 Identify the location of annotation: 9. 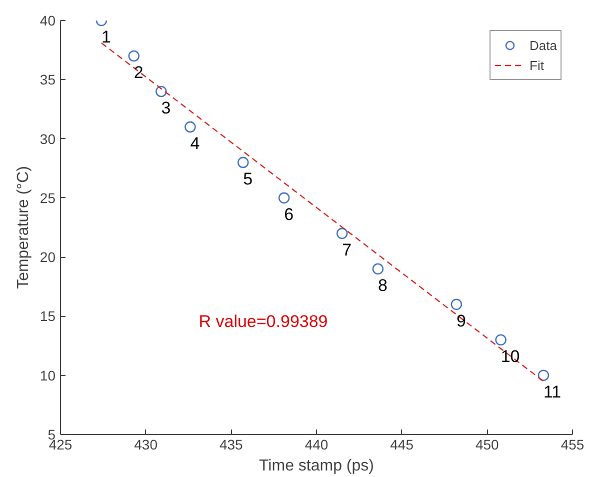
(461, 320).